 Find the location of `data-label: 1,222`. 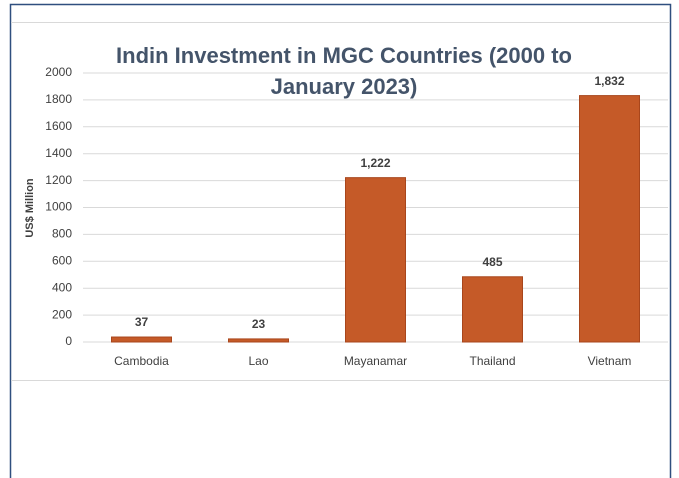

data-label: 1,222 is located at coordinates (375, 163).